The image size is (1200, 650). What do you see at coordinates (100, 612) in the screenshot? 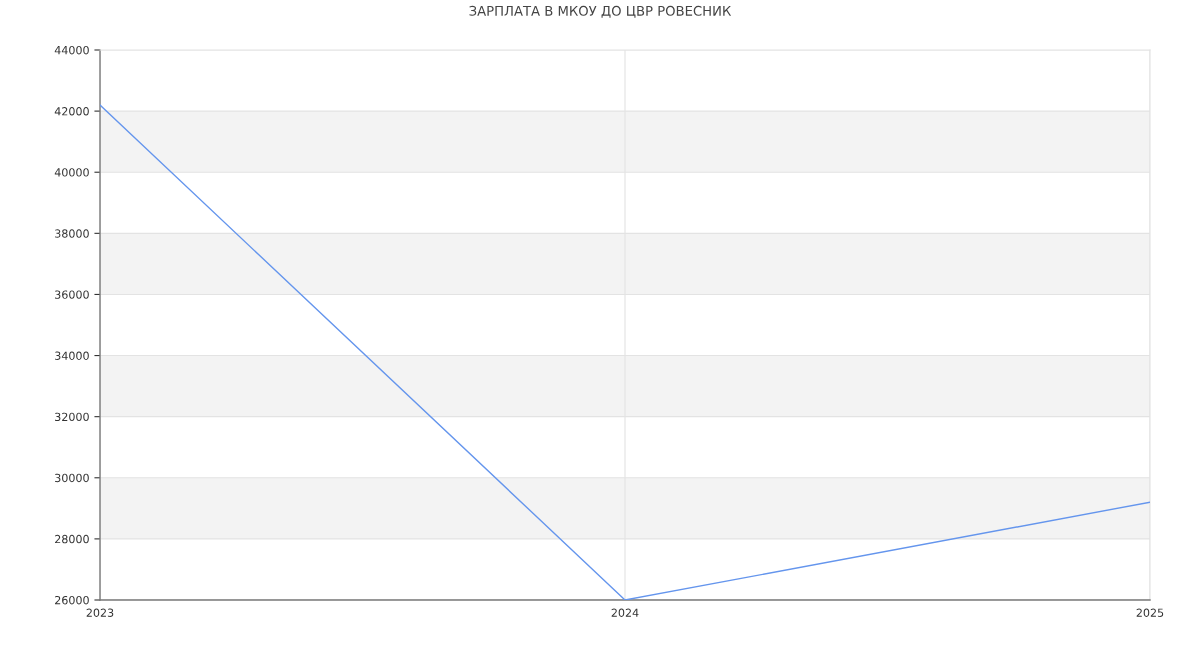
I see `x-tick-label: 2023` at bounding box center [100, 612].